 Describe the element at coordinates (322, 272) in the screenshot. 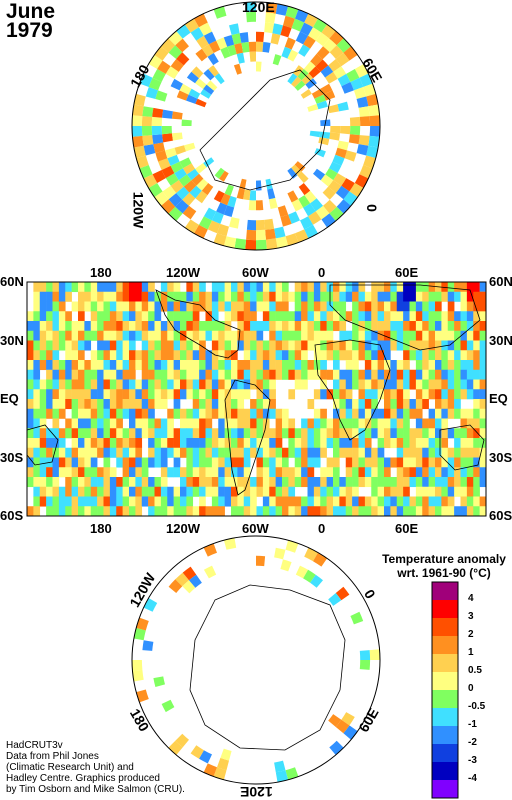

I see `longitude-label: 0` at that location.